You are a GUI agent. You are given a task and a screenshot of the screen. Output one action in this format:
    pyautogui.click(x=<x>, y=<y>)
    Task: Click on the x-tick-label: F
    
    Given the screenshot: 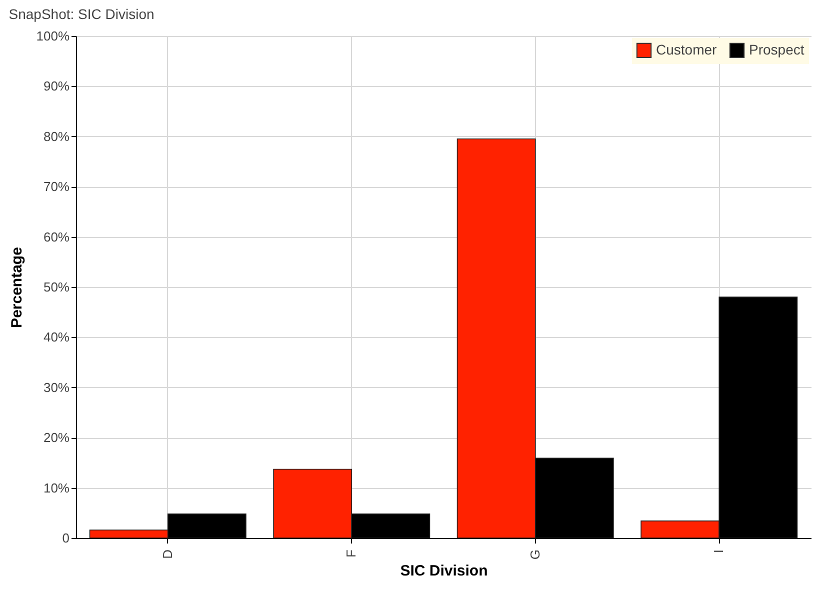 What is the action you would take?
    pyautogui.click(x=351, y=553)
    